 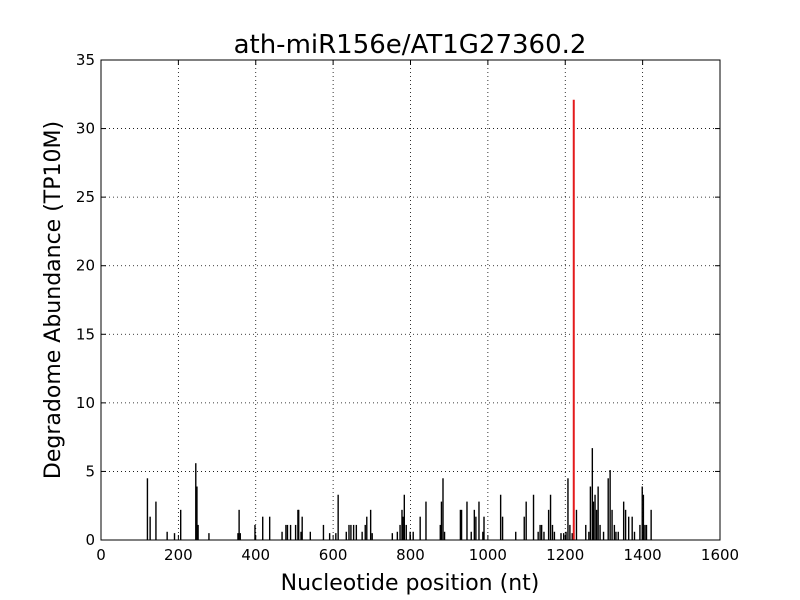 What do you see at coordinates (85, 266) in the screenshot?
I see `y-tick-label: 20` at bounding box center [85, 266].